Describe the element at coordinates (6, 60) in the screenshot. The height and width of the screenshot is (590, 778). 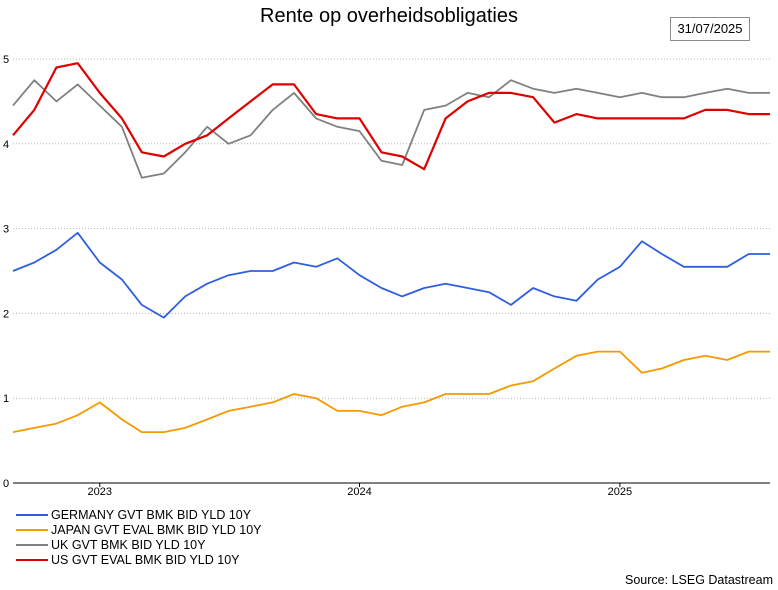
I see `y-tick-label: 5` at that location.